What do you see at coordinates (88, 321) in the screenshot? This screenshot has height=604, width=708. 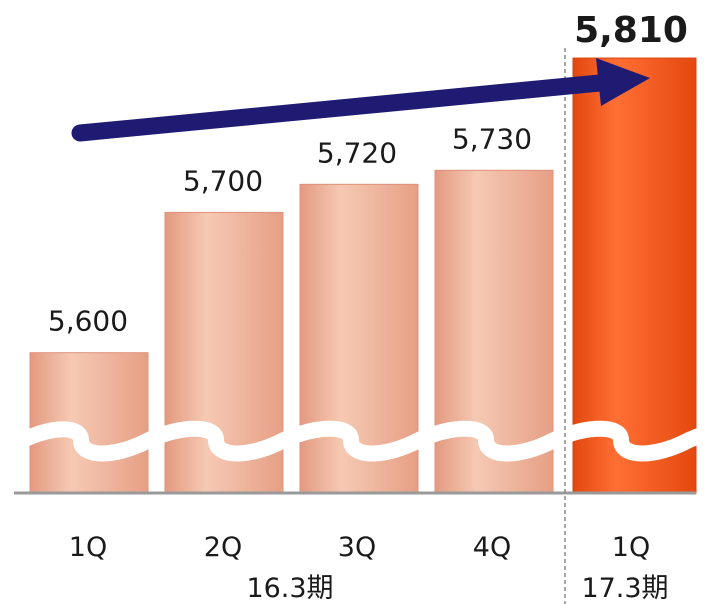 I see `value-label-1: 5,600` at bounding box center [88, 321].